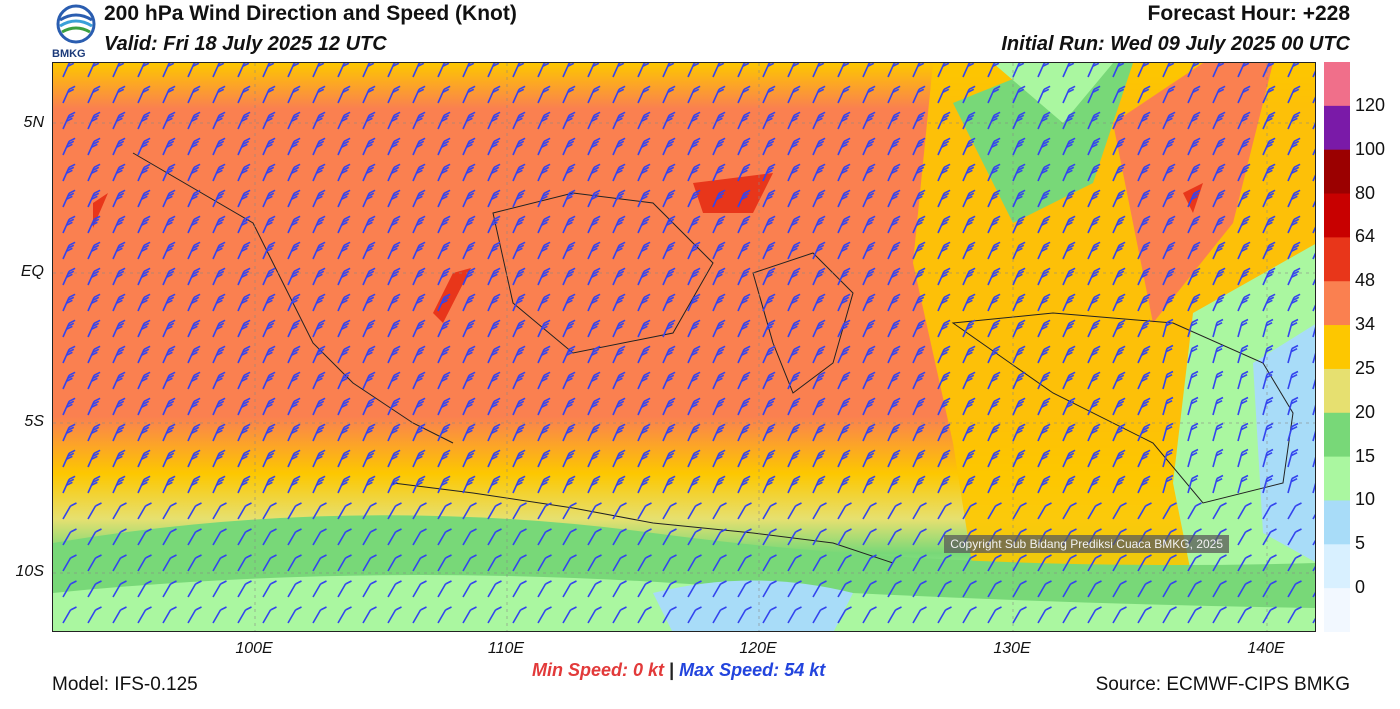 Image resolution: width=1400 pixels, height=709 pixels. I want to click on colorbar-label: 0, so click(1360, 587).